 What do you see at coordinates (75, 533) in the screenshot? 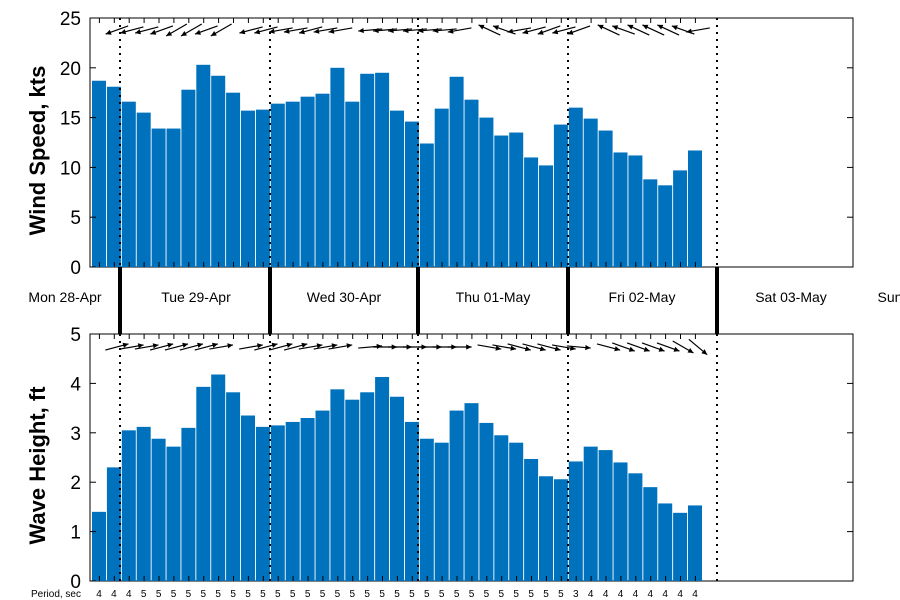
I see `wave-ytick-label: 1` at bounding box center [75, 533].